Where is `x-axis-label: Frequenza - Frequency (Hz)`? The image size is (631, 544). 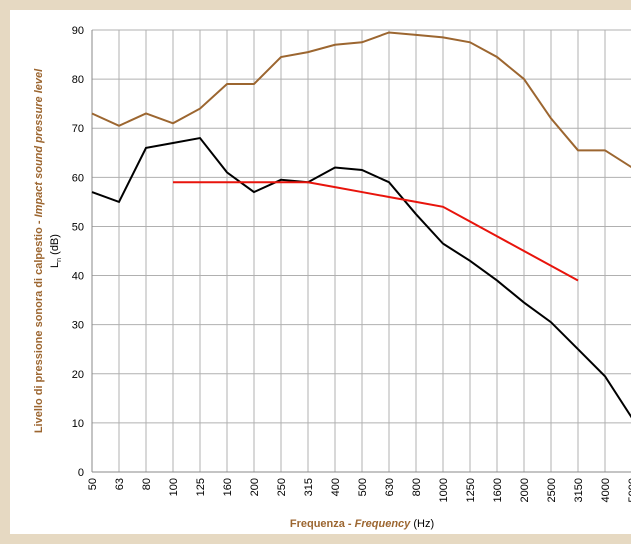
x-axis-label: Frequenza - Frequency (Hz) is located at coordinates (362, 524).